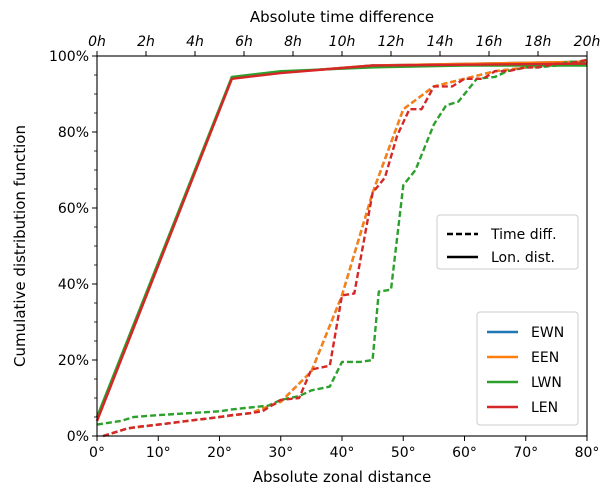 The image size is (607, 493). What do you see at coordinates (342, 477) in the screenshot?
I see `x-axis-label: Absolute zonal distance` at bounding box center [342, 477].